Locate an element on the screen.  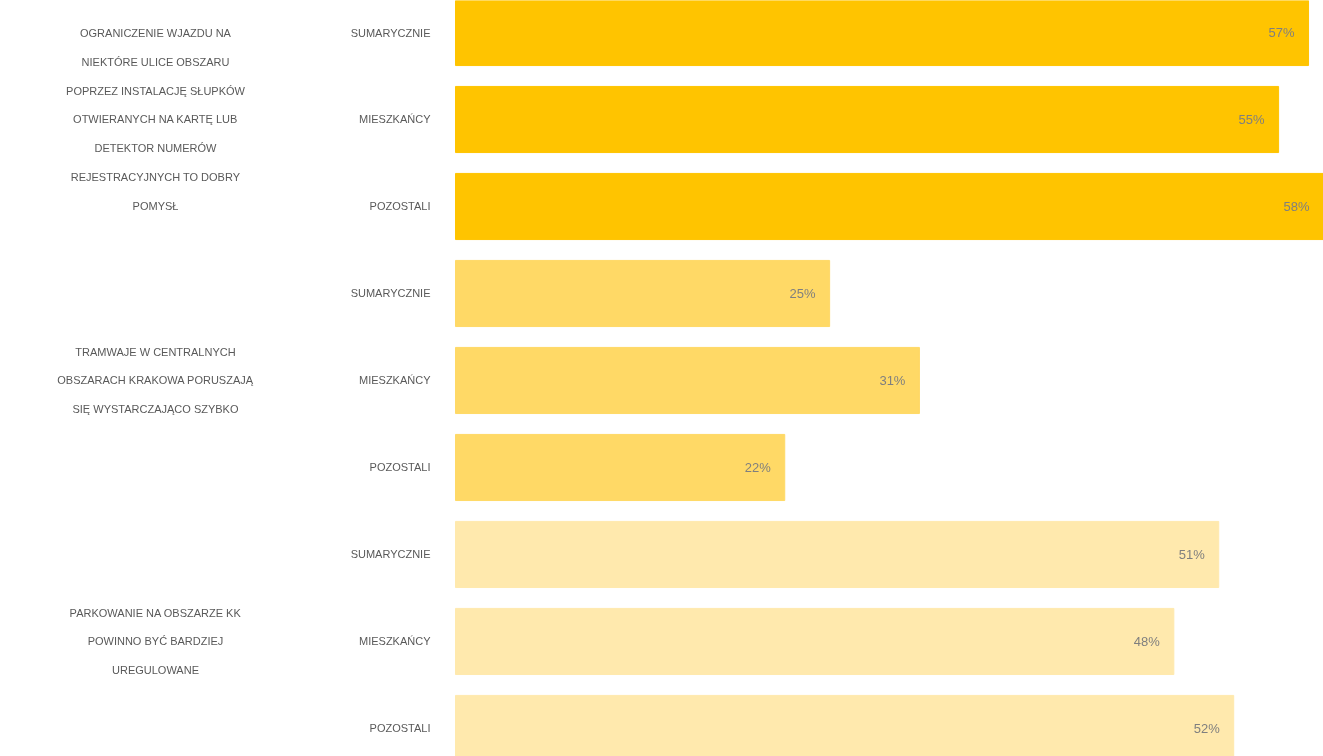
data-label: 57% is located at coordinates (1281, 32).